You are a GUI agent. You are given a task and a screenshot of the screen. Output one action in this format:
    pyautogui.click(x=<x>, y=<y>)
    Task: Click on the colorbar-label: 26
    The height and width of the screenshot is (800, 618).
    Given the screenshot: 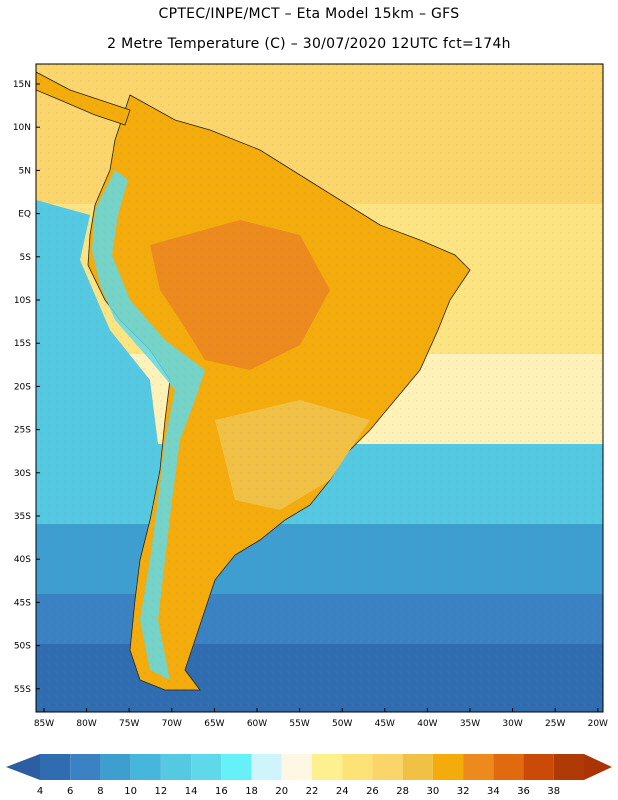 What is the action you would take?
    pyautogui.click(x=372, y=791)
    